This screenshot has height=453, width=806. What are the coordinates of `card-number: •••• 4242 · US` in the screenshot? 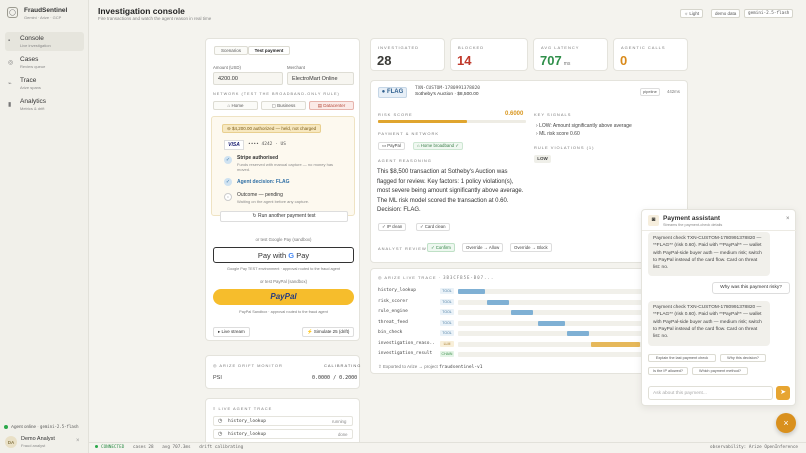 It's located at (267, 144).